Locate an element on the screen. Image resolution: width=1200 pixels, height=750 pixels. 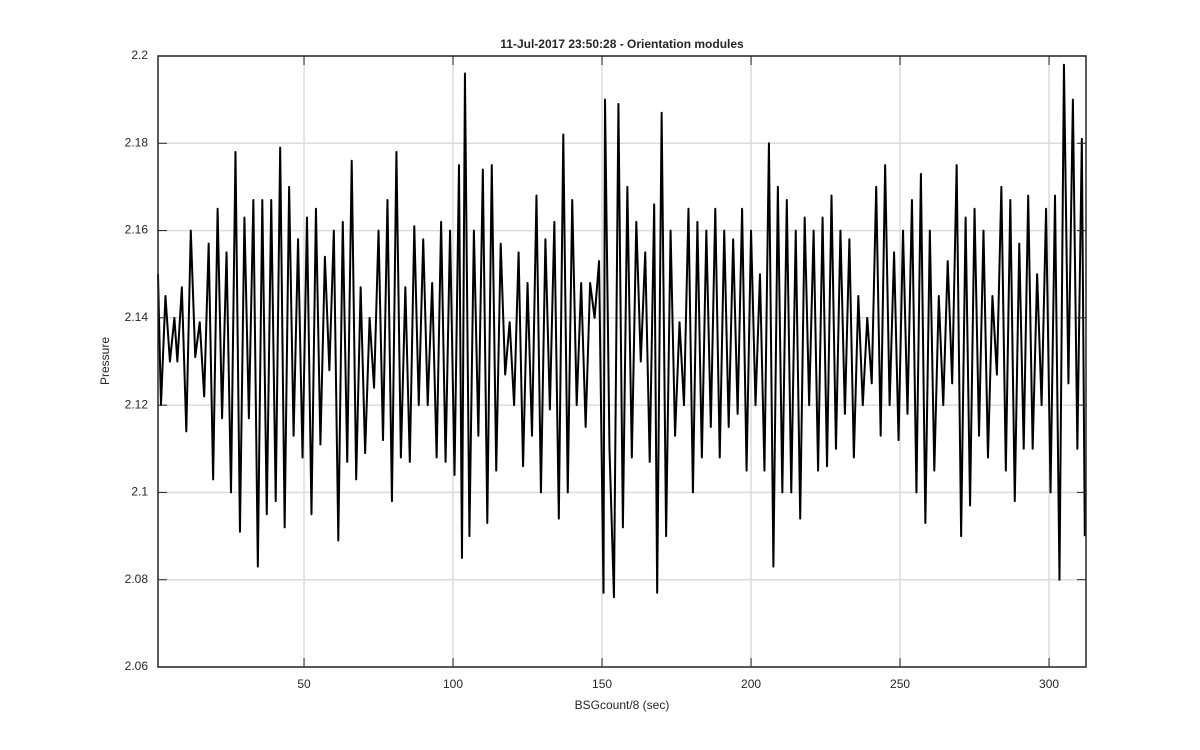
x-tick-label: 300 is located at coordinates (1049, 684).